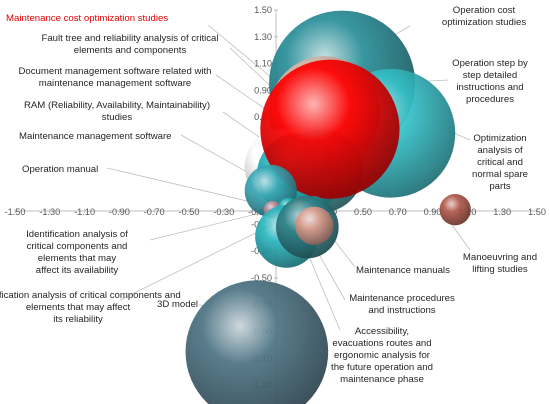 Image resolution: width=550 pixels, height=404 pixels. What do you see at coordinates (263, 90) in the screenshot?
I see `y-tick-label: 0.90` at bounding box center [263, 90].